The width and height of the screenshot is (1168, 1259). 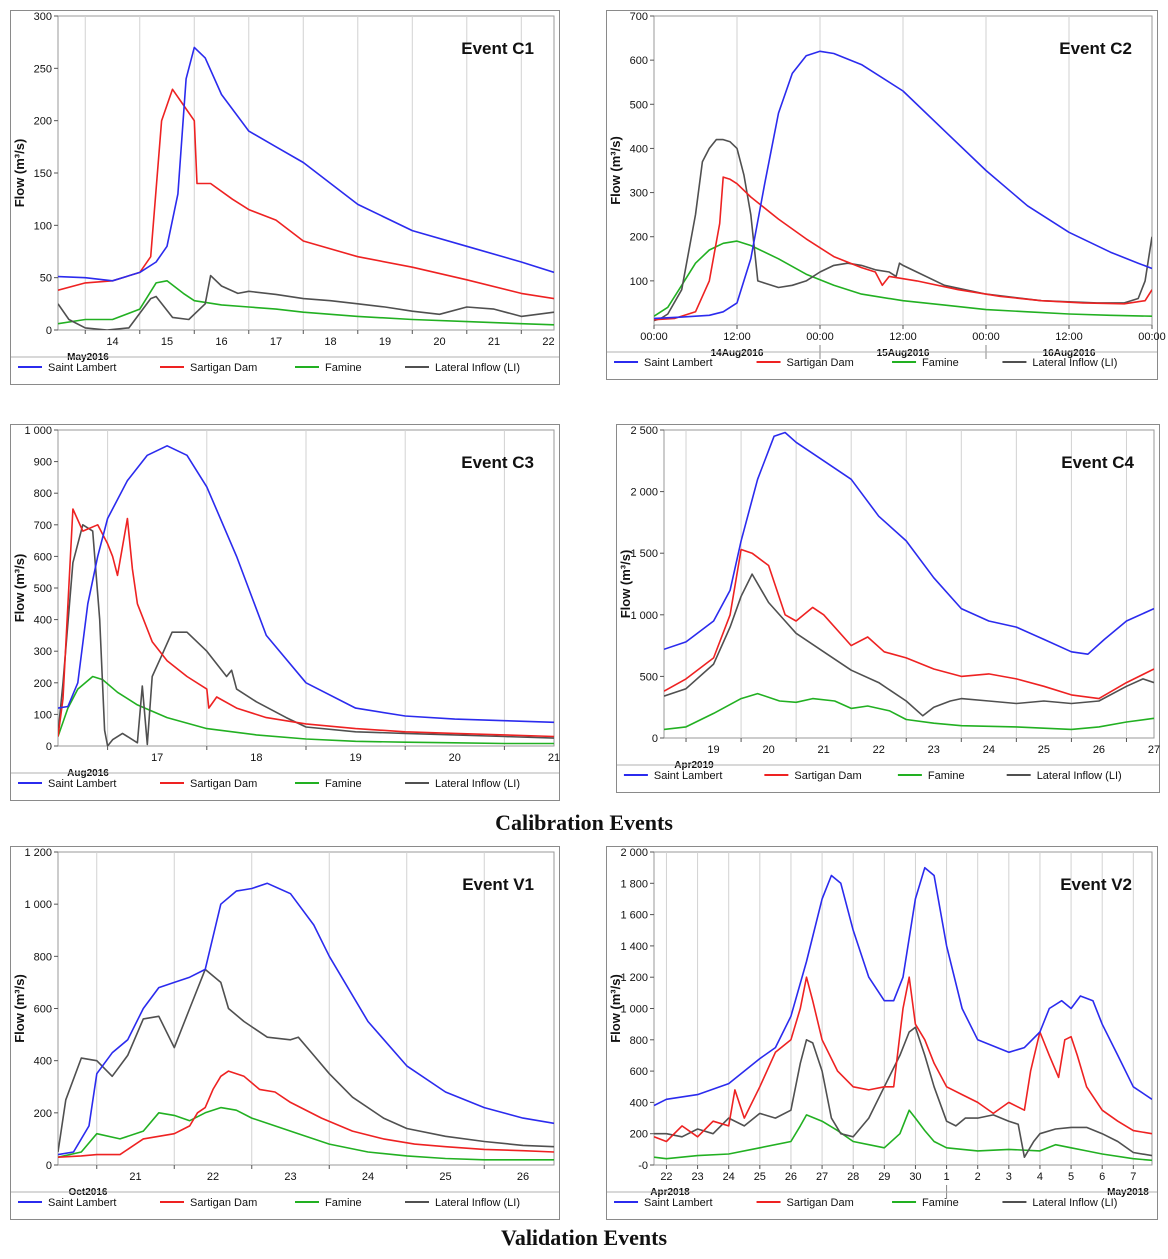 What do you see at coordinates (46, 279) in the screenshot?
I see `y-tick-label: 50` at bounding box center [46, 279].